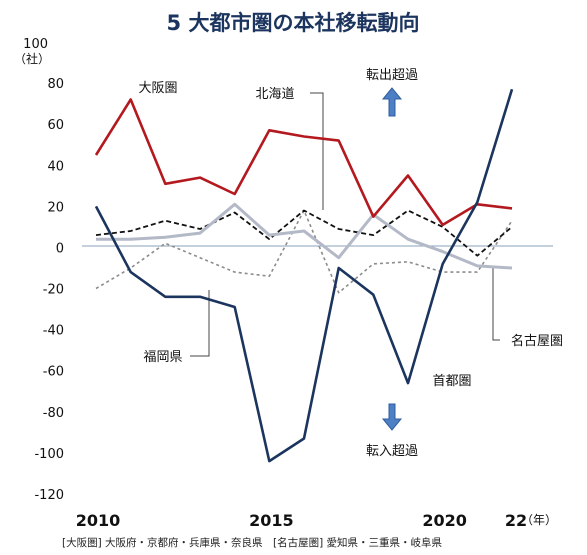  Describe the element at coordinates (317, 151) in the screenshot. I see `hokkaido-connector` at that location.